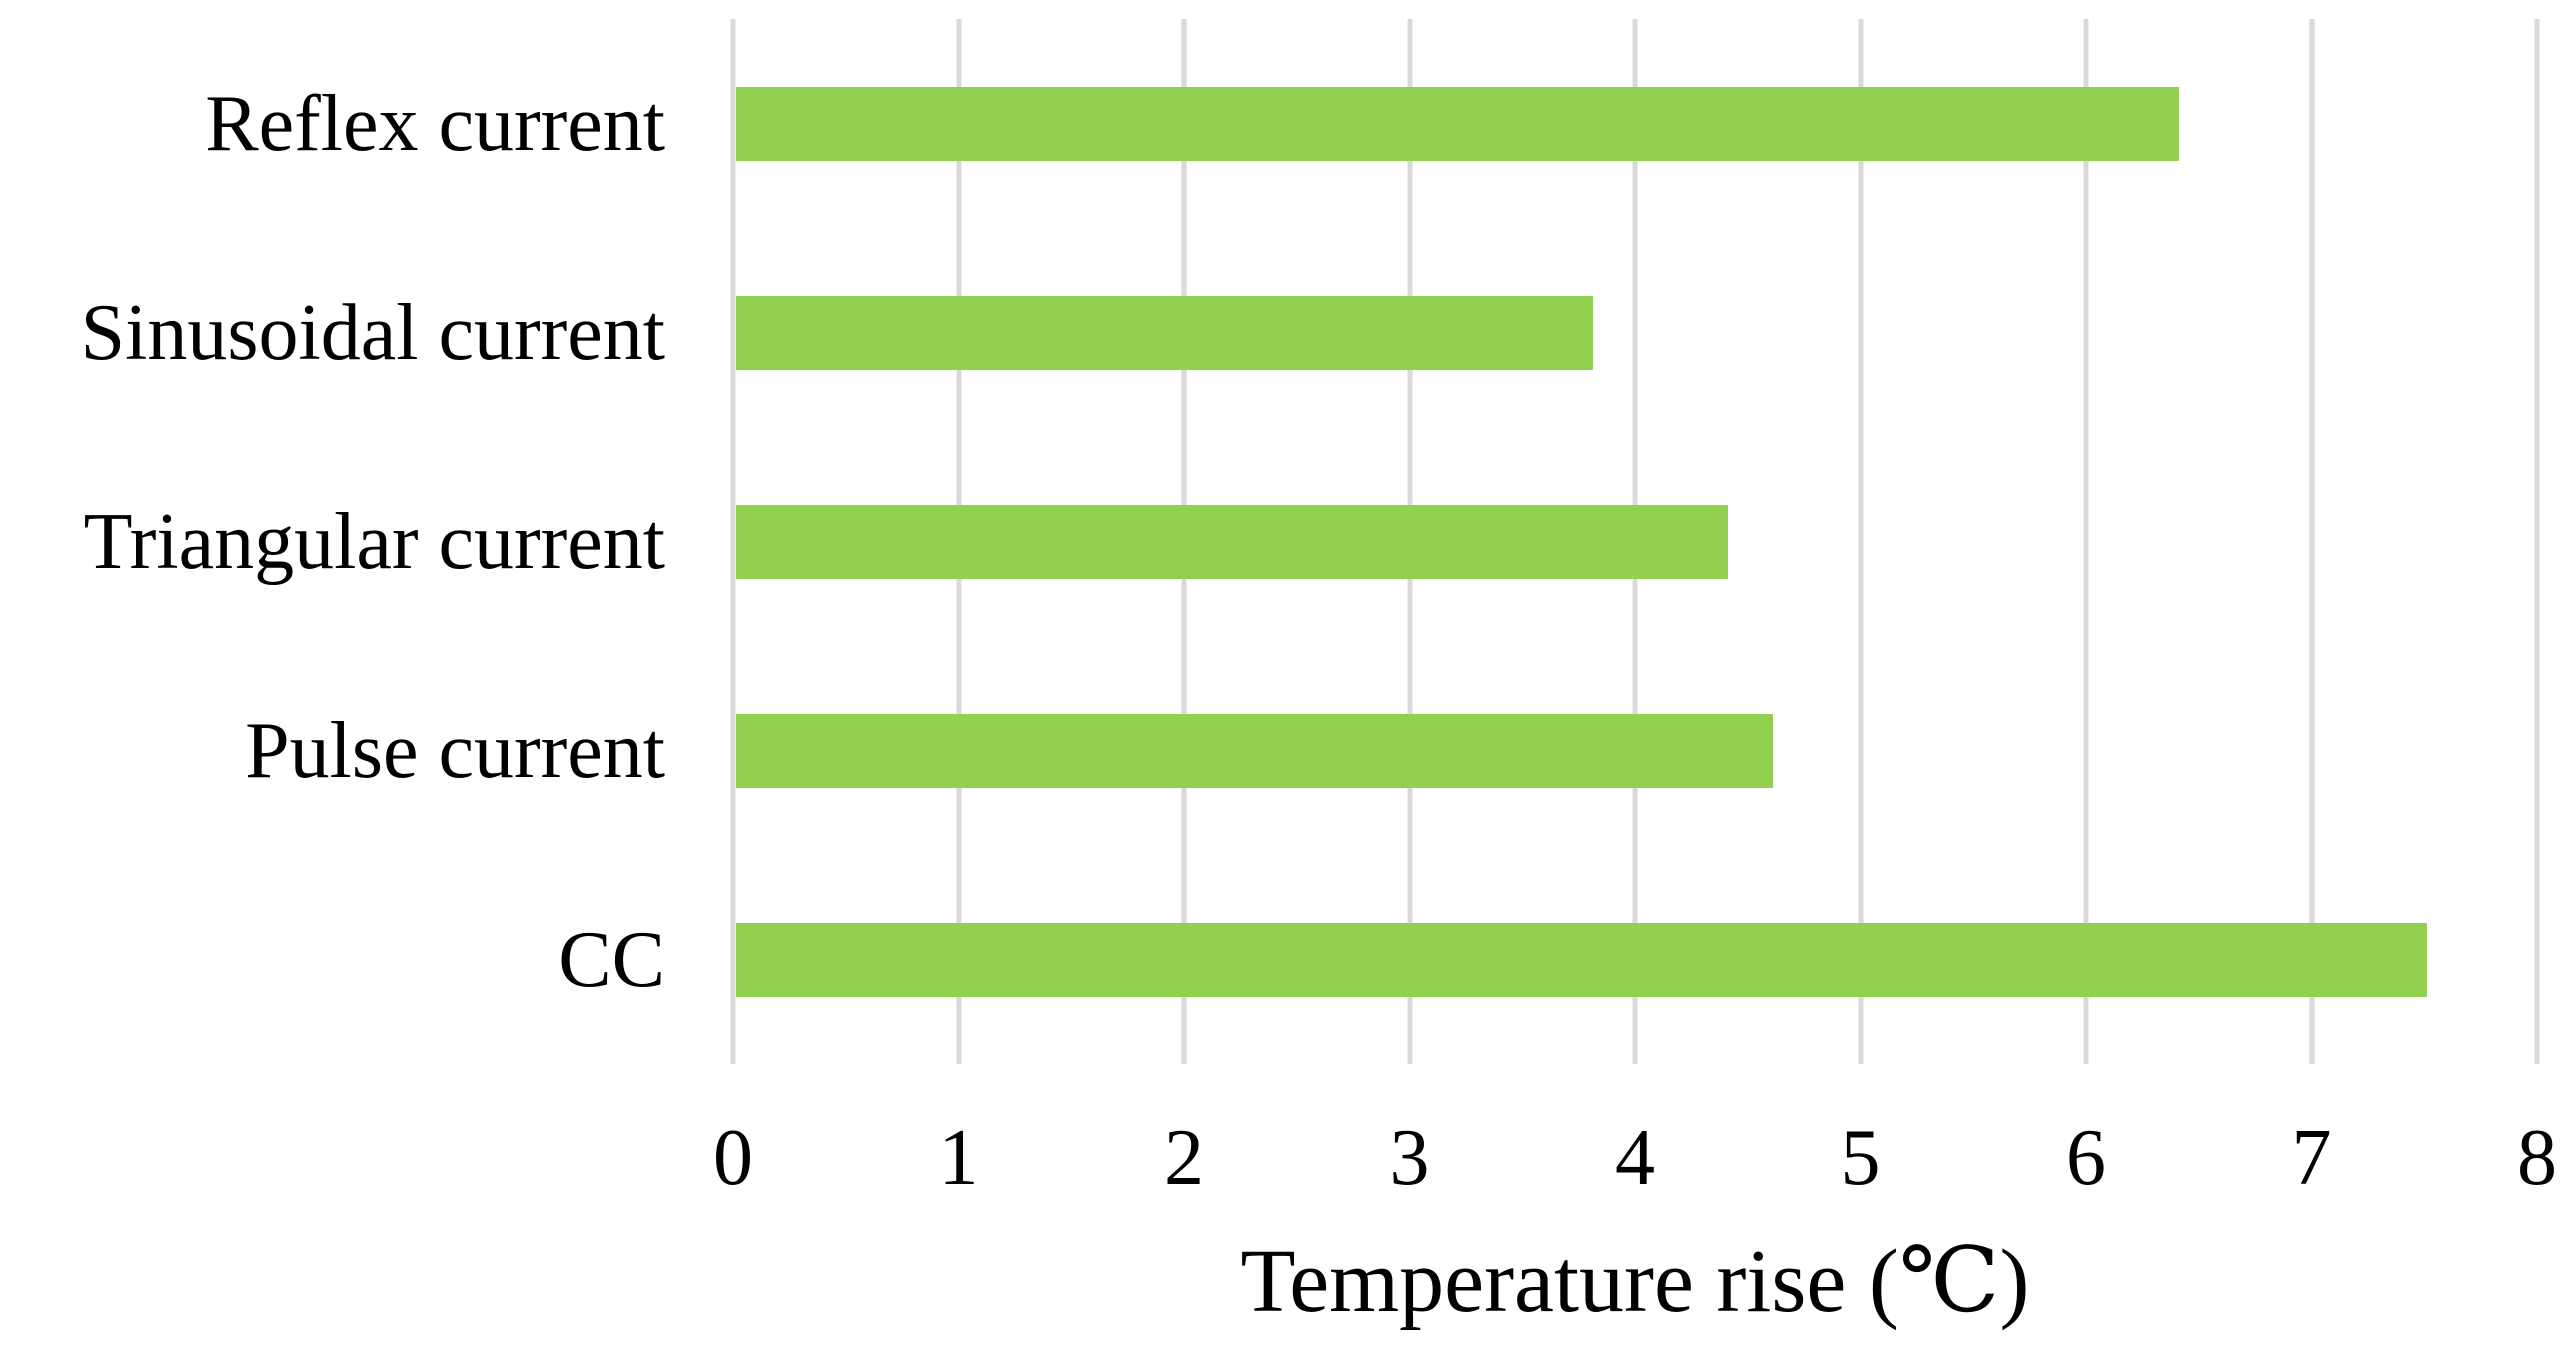  What do you see at coordinates (1635, 1158) in the screenshot?
I see `x-tick-label: 4` at bounding box center [1635, 1158].